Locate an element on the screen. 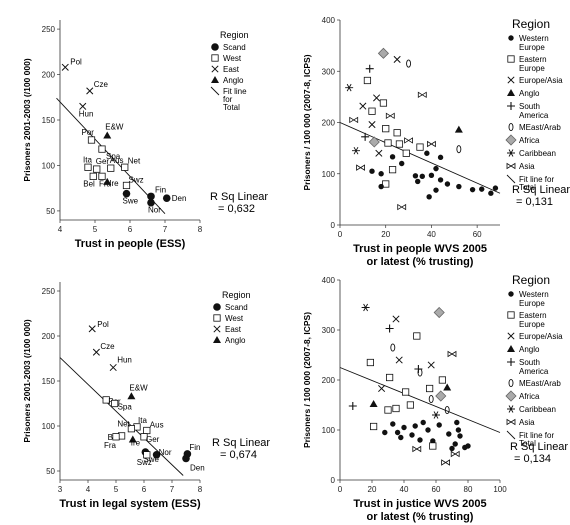 The width and height of the screenshot is (570, 525). legend-label: Scand is located at coordinates (234, 47).